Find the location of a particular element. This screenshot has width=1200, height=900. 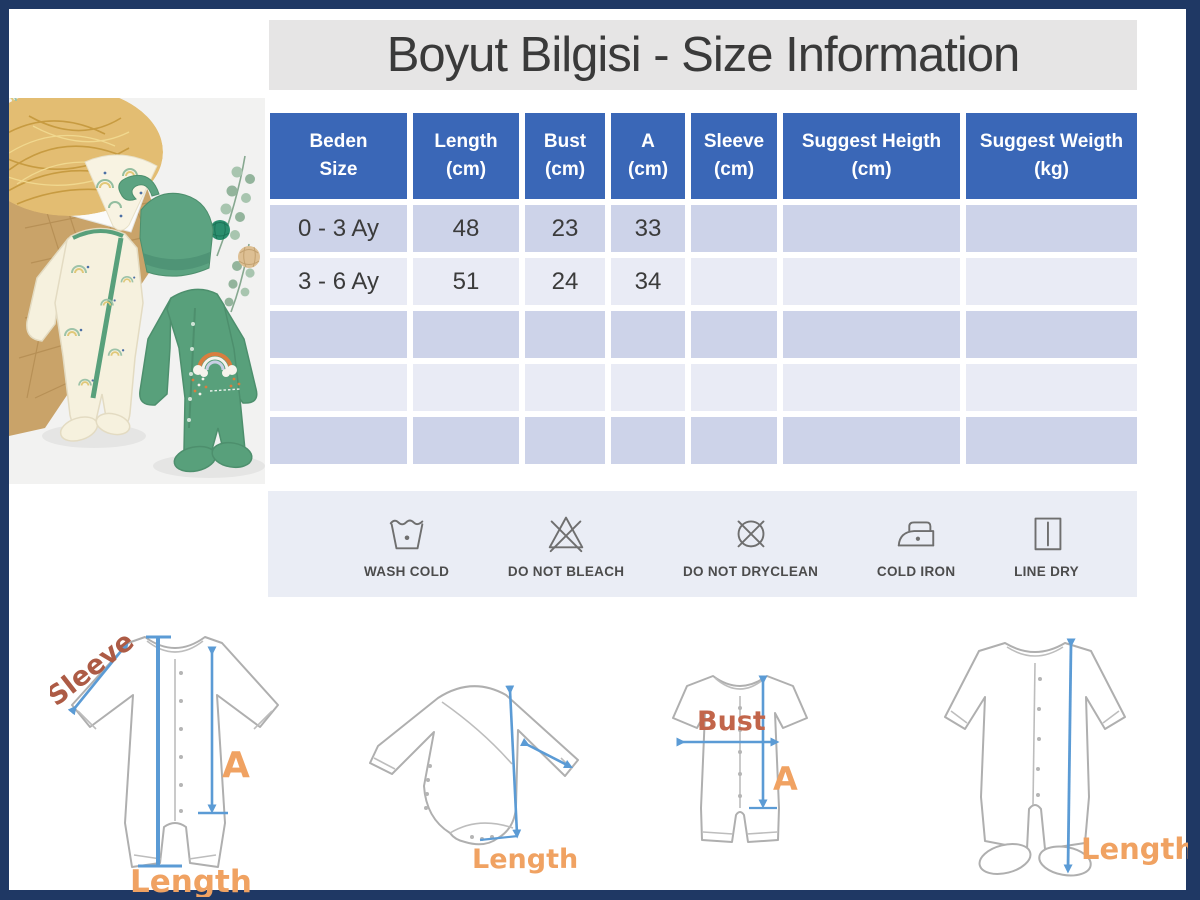

wash-cold-icon is located at coordinates (406, 534).